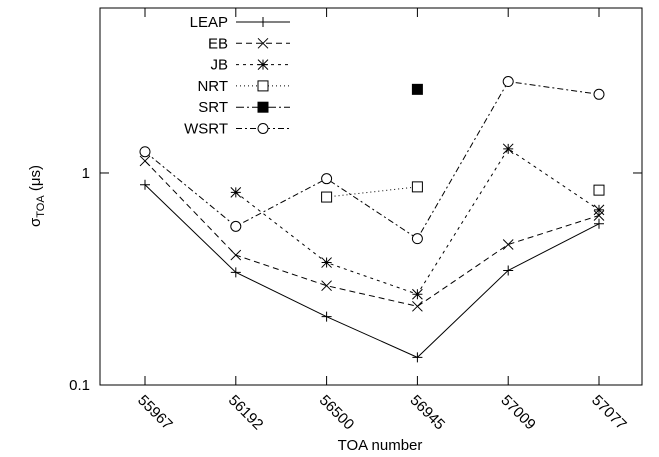 The width and height of the screenshot is (659, 457). I want to click on y-label-subscript: TOA, so click(41, 206).